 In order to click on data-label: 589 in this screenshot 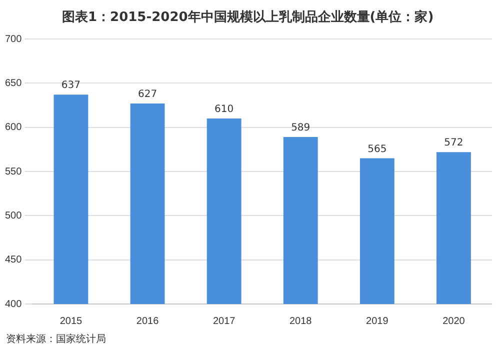, I will do `click(300, 128)`.